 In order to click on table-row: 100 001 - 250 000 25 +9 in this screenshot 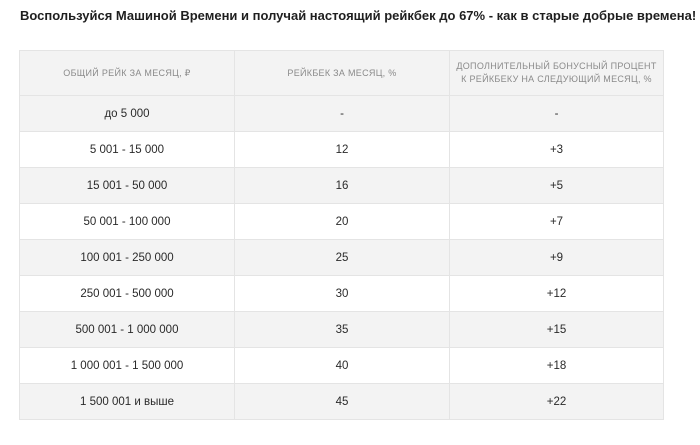, I will do `click(341, 257)`.